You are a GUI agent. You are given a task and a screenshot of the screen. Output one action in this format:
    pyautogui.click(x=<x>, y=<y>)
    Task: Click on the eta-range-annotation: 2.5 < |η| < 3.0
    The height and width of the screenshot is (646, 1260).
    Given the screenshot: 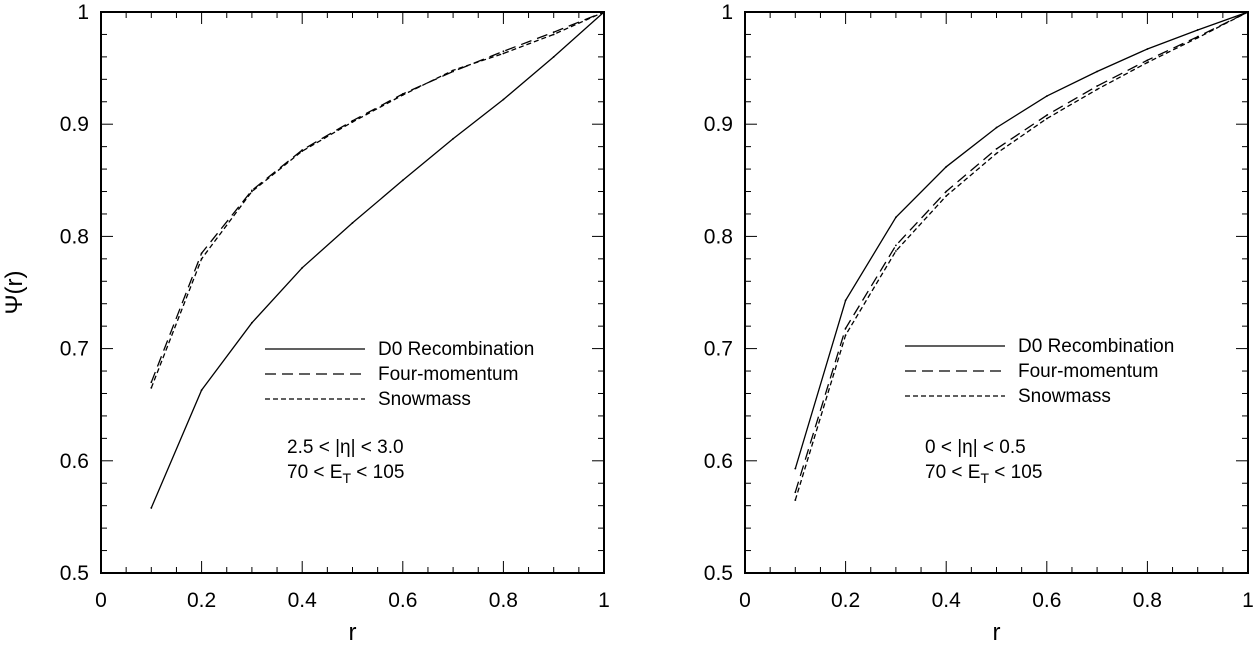 What is the action you would take?
    pyautogui.click(x=345, y=447)
    